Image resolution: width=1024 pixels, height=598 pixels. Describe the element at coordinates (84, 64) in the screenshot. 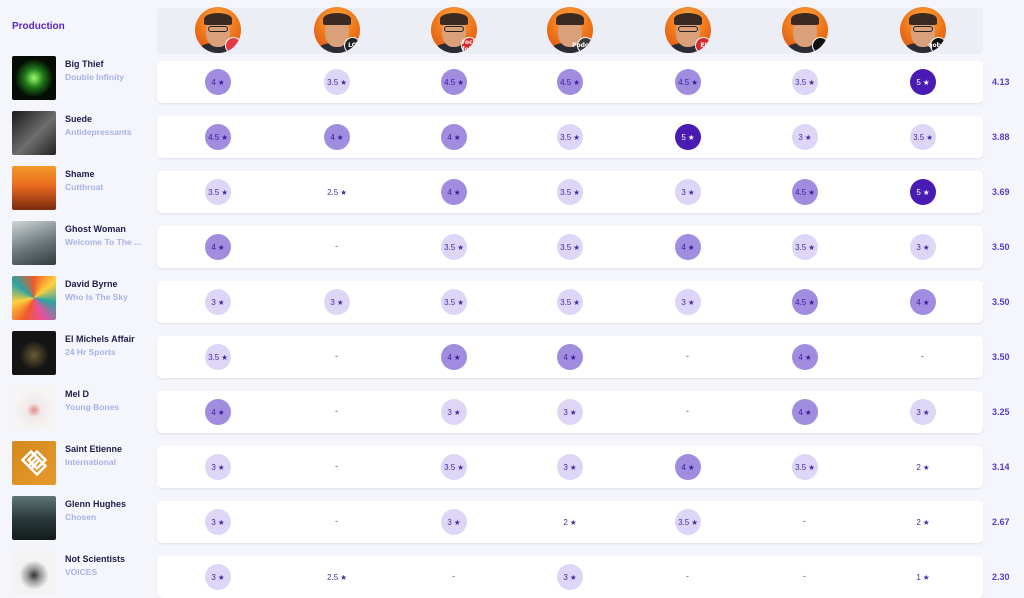

I see `artist-name: Big Thief` at that location.